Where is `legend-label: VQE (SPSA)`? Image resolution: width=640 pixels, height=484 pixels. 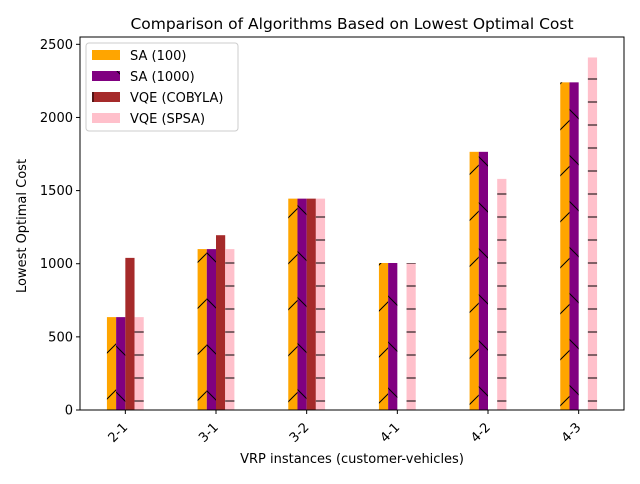
legend-label: VQE (SPSA) is located at coordinates (167, 119).